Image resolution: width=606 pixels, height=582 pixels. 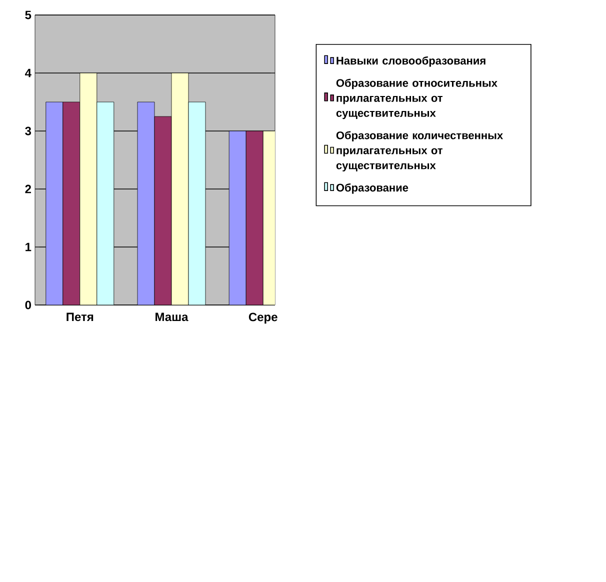 I want to click on legend-label: Образование относительных прилагательных от существительных, so click(x=417, y=99).